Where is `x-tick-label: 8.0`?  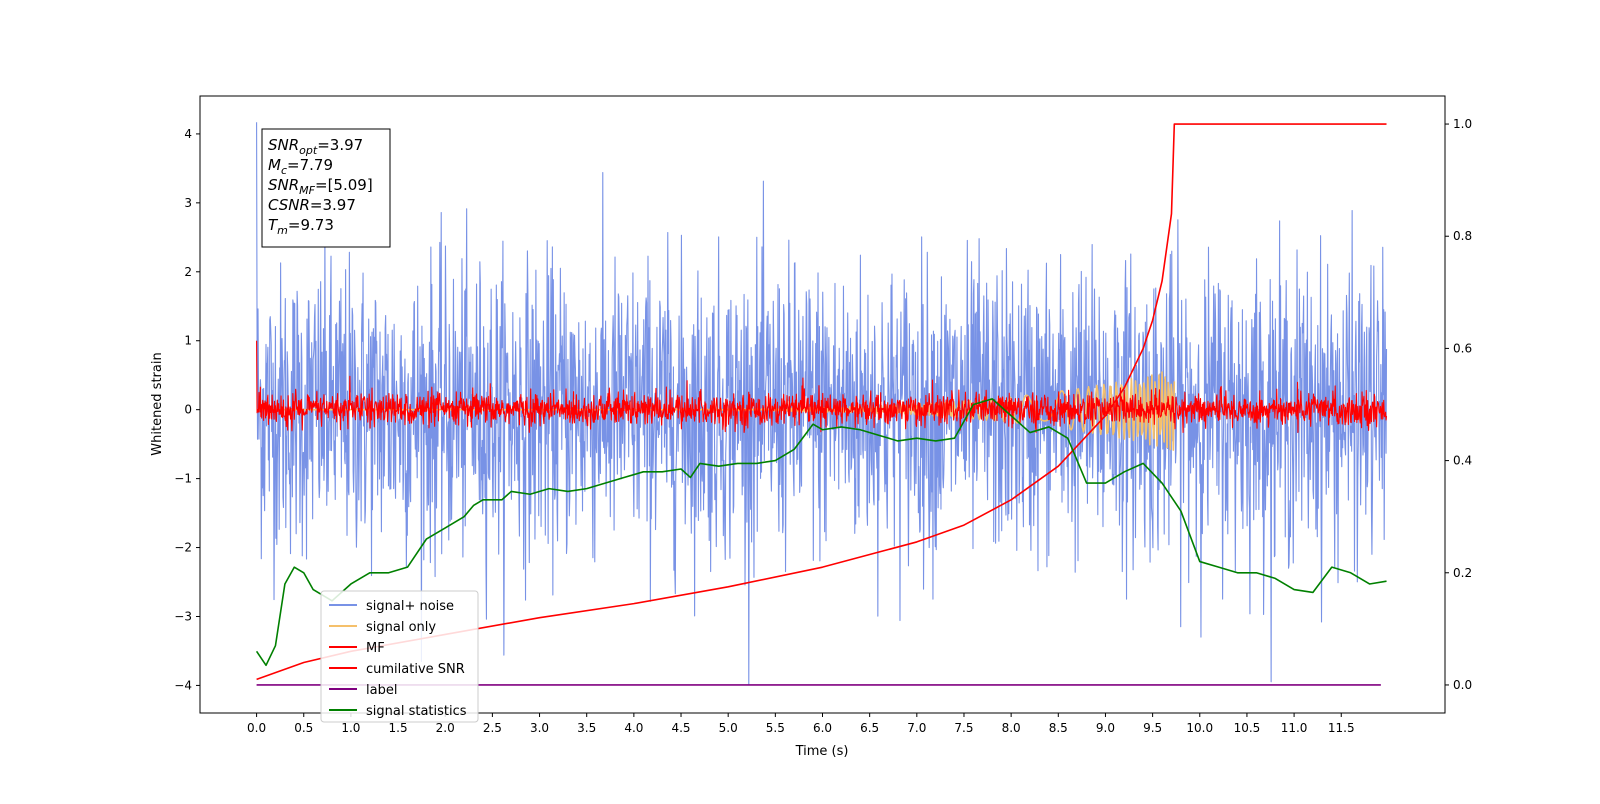 x-tick-label: 8.0 is located at coordinates (1011, 728).